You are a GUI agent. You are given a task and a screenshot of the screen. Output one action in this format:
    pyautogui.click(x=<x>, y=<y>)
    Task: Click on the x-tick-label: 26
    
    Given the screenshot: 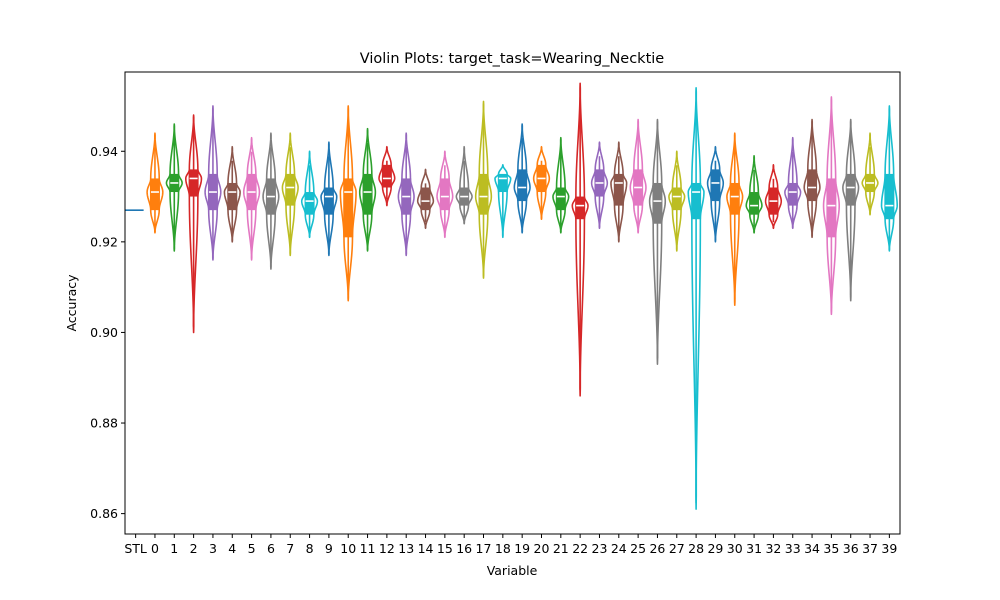 What is the action you would take?
    pyautogui.click(x=657, y=548)
    